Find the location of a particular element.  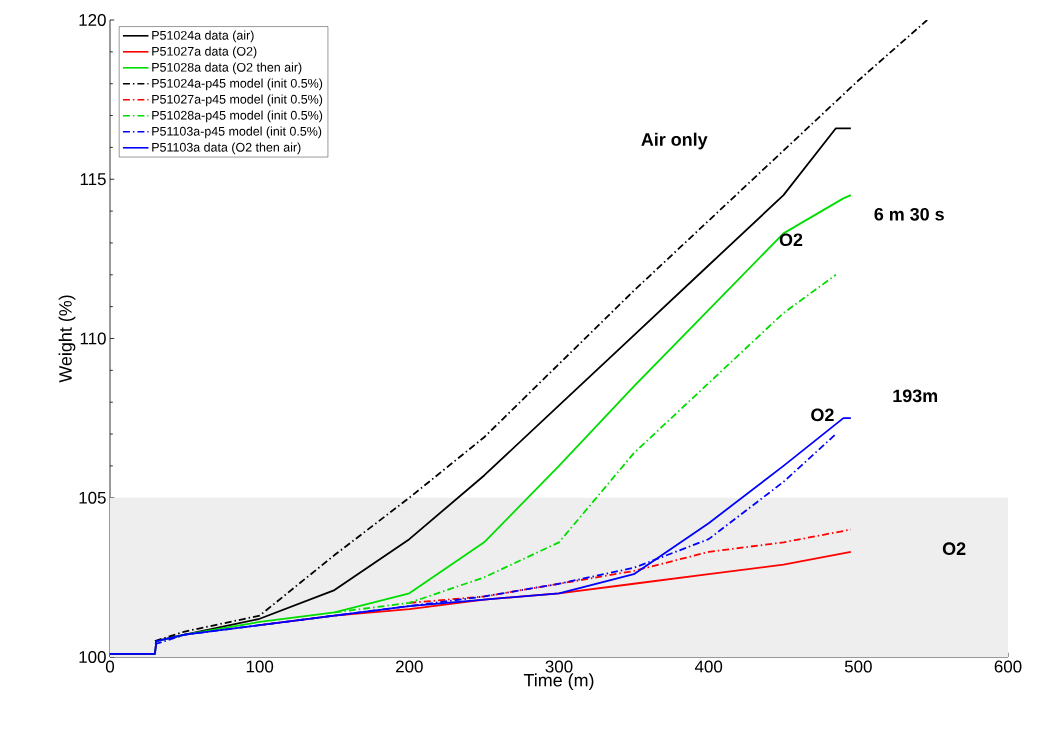

x-tick-label: 0 is located at coordinates (110, 666).